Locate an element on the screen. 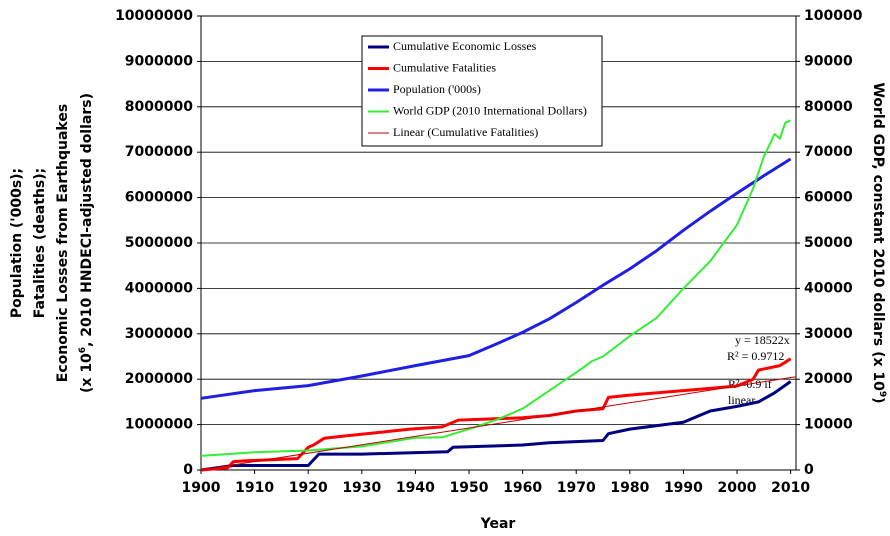 This screenshot has height=536, width=890. y2-tick-label: 100000 is located at coordinates (833, 16).